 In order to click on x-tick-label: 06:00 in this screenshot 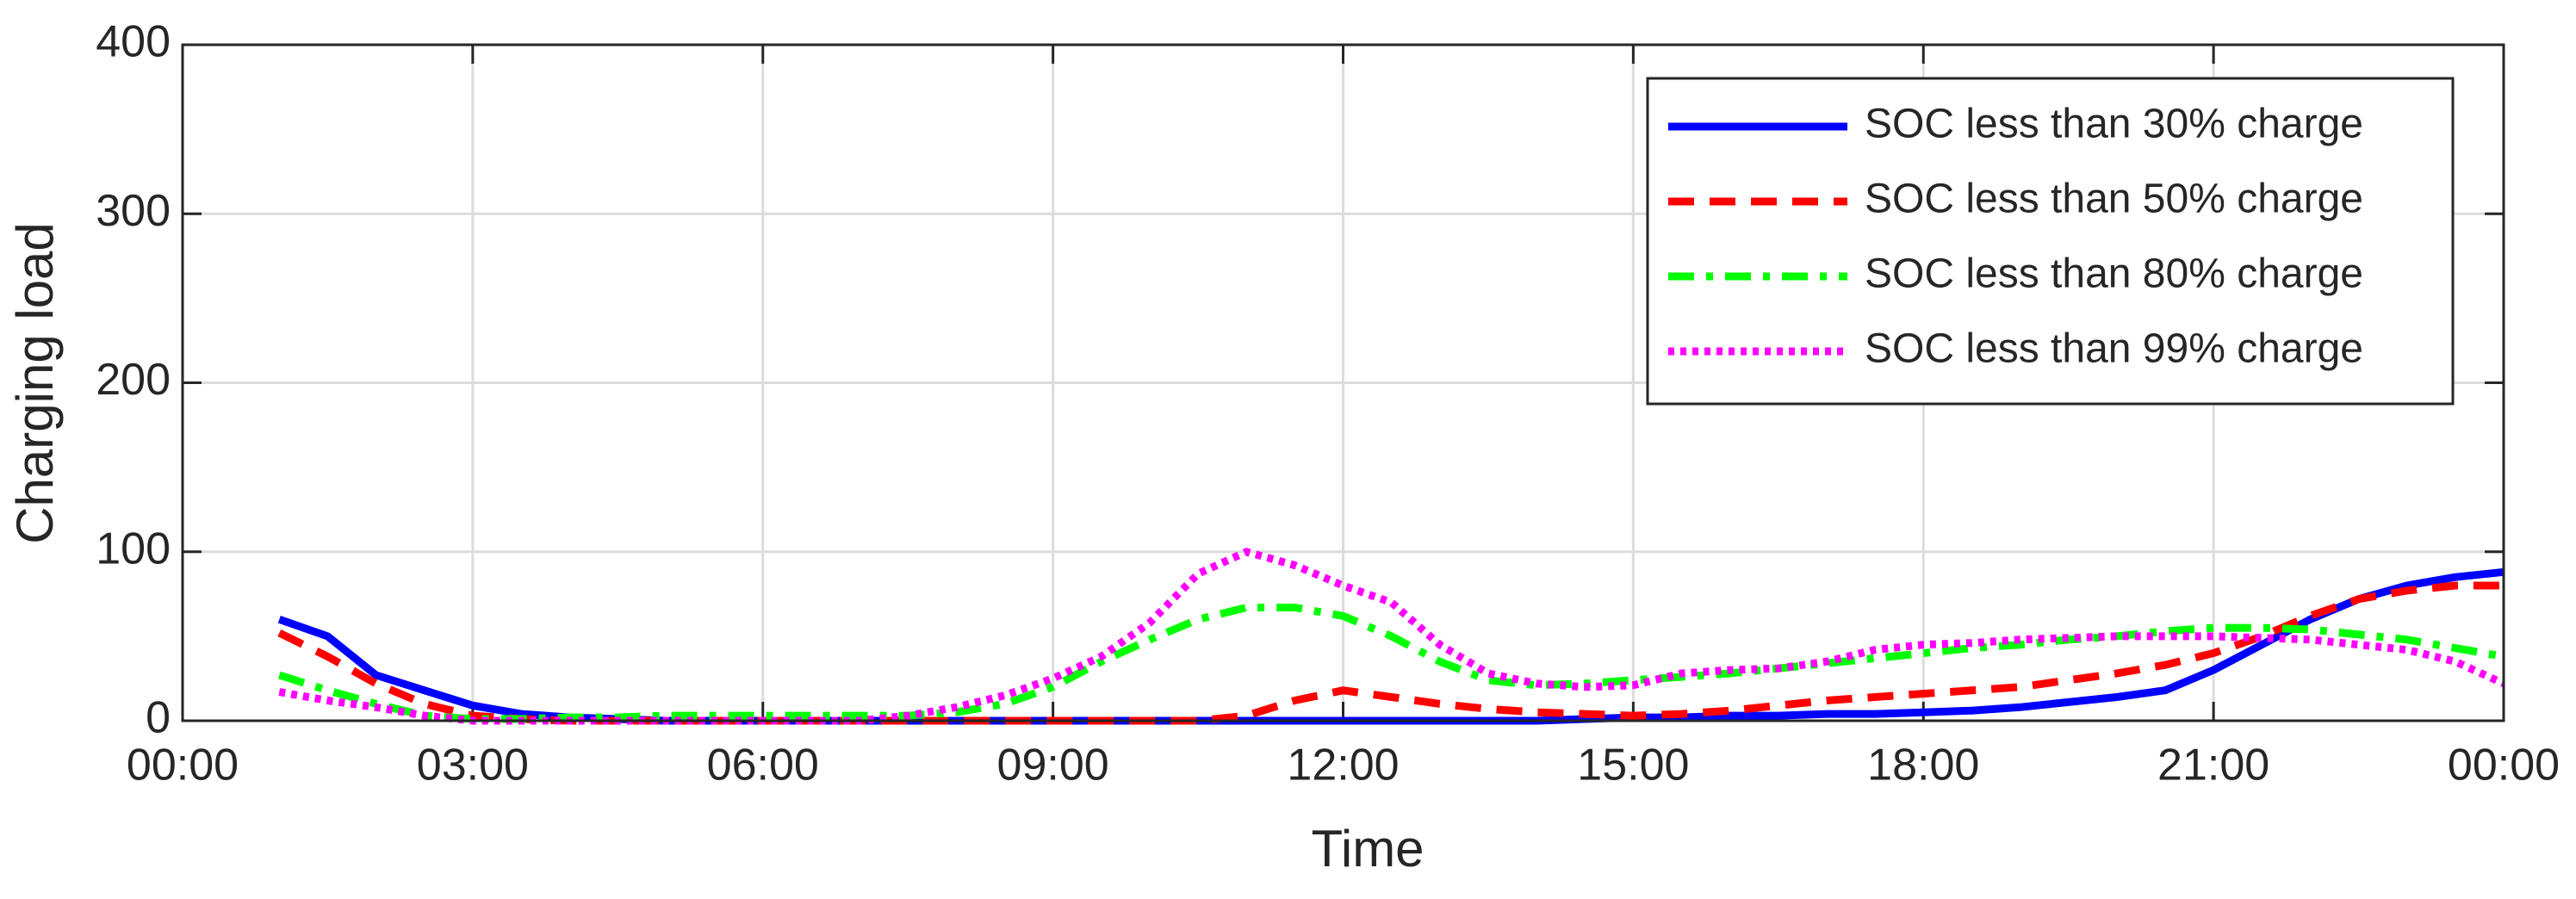, I will do `click(763, 766)`.